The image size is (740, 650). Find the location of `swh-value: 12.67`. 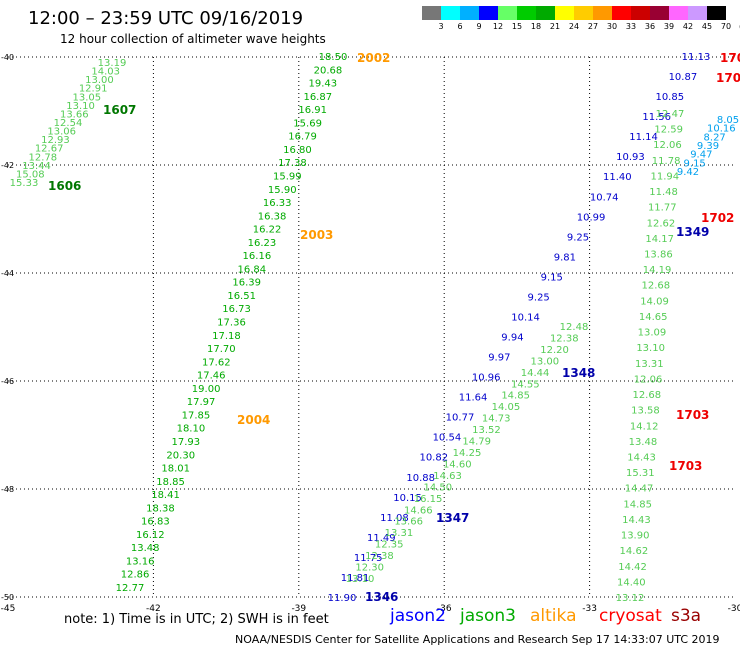

swh-value: 12.67 is located at coordinates (49, 149).